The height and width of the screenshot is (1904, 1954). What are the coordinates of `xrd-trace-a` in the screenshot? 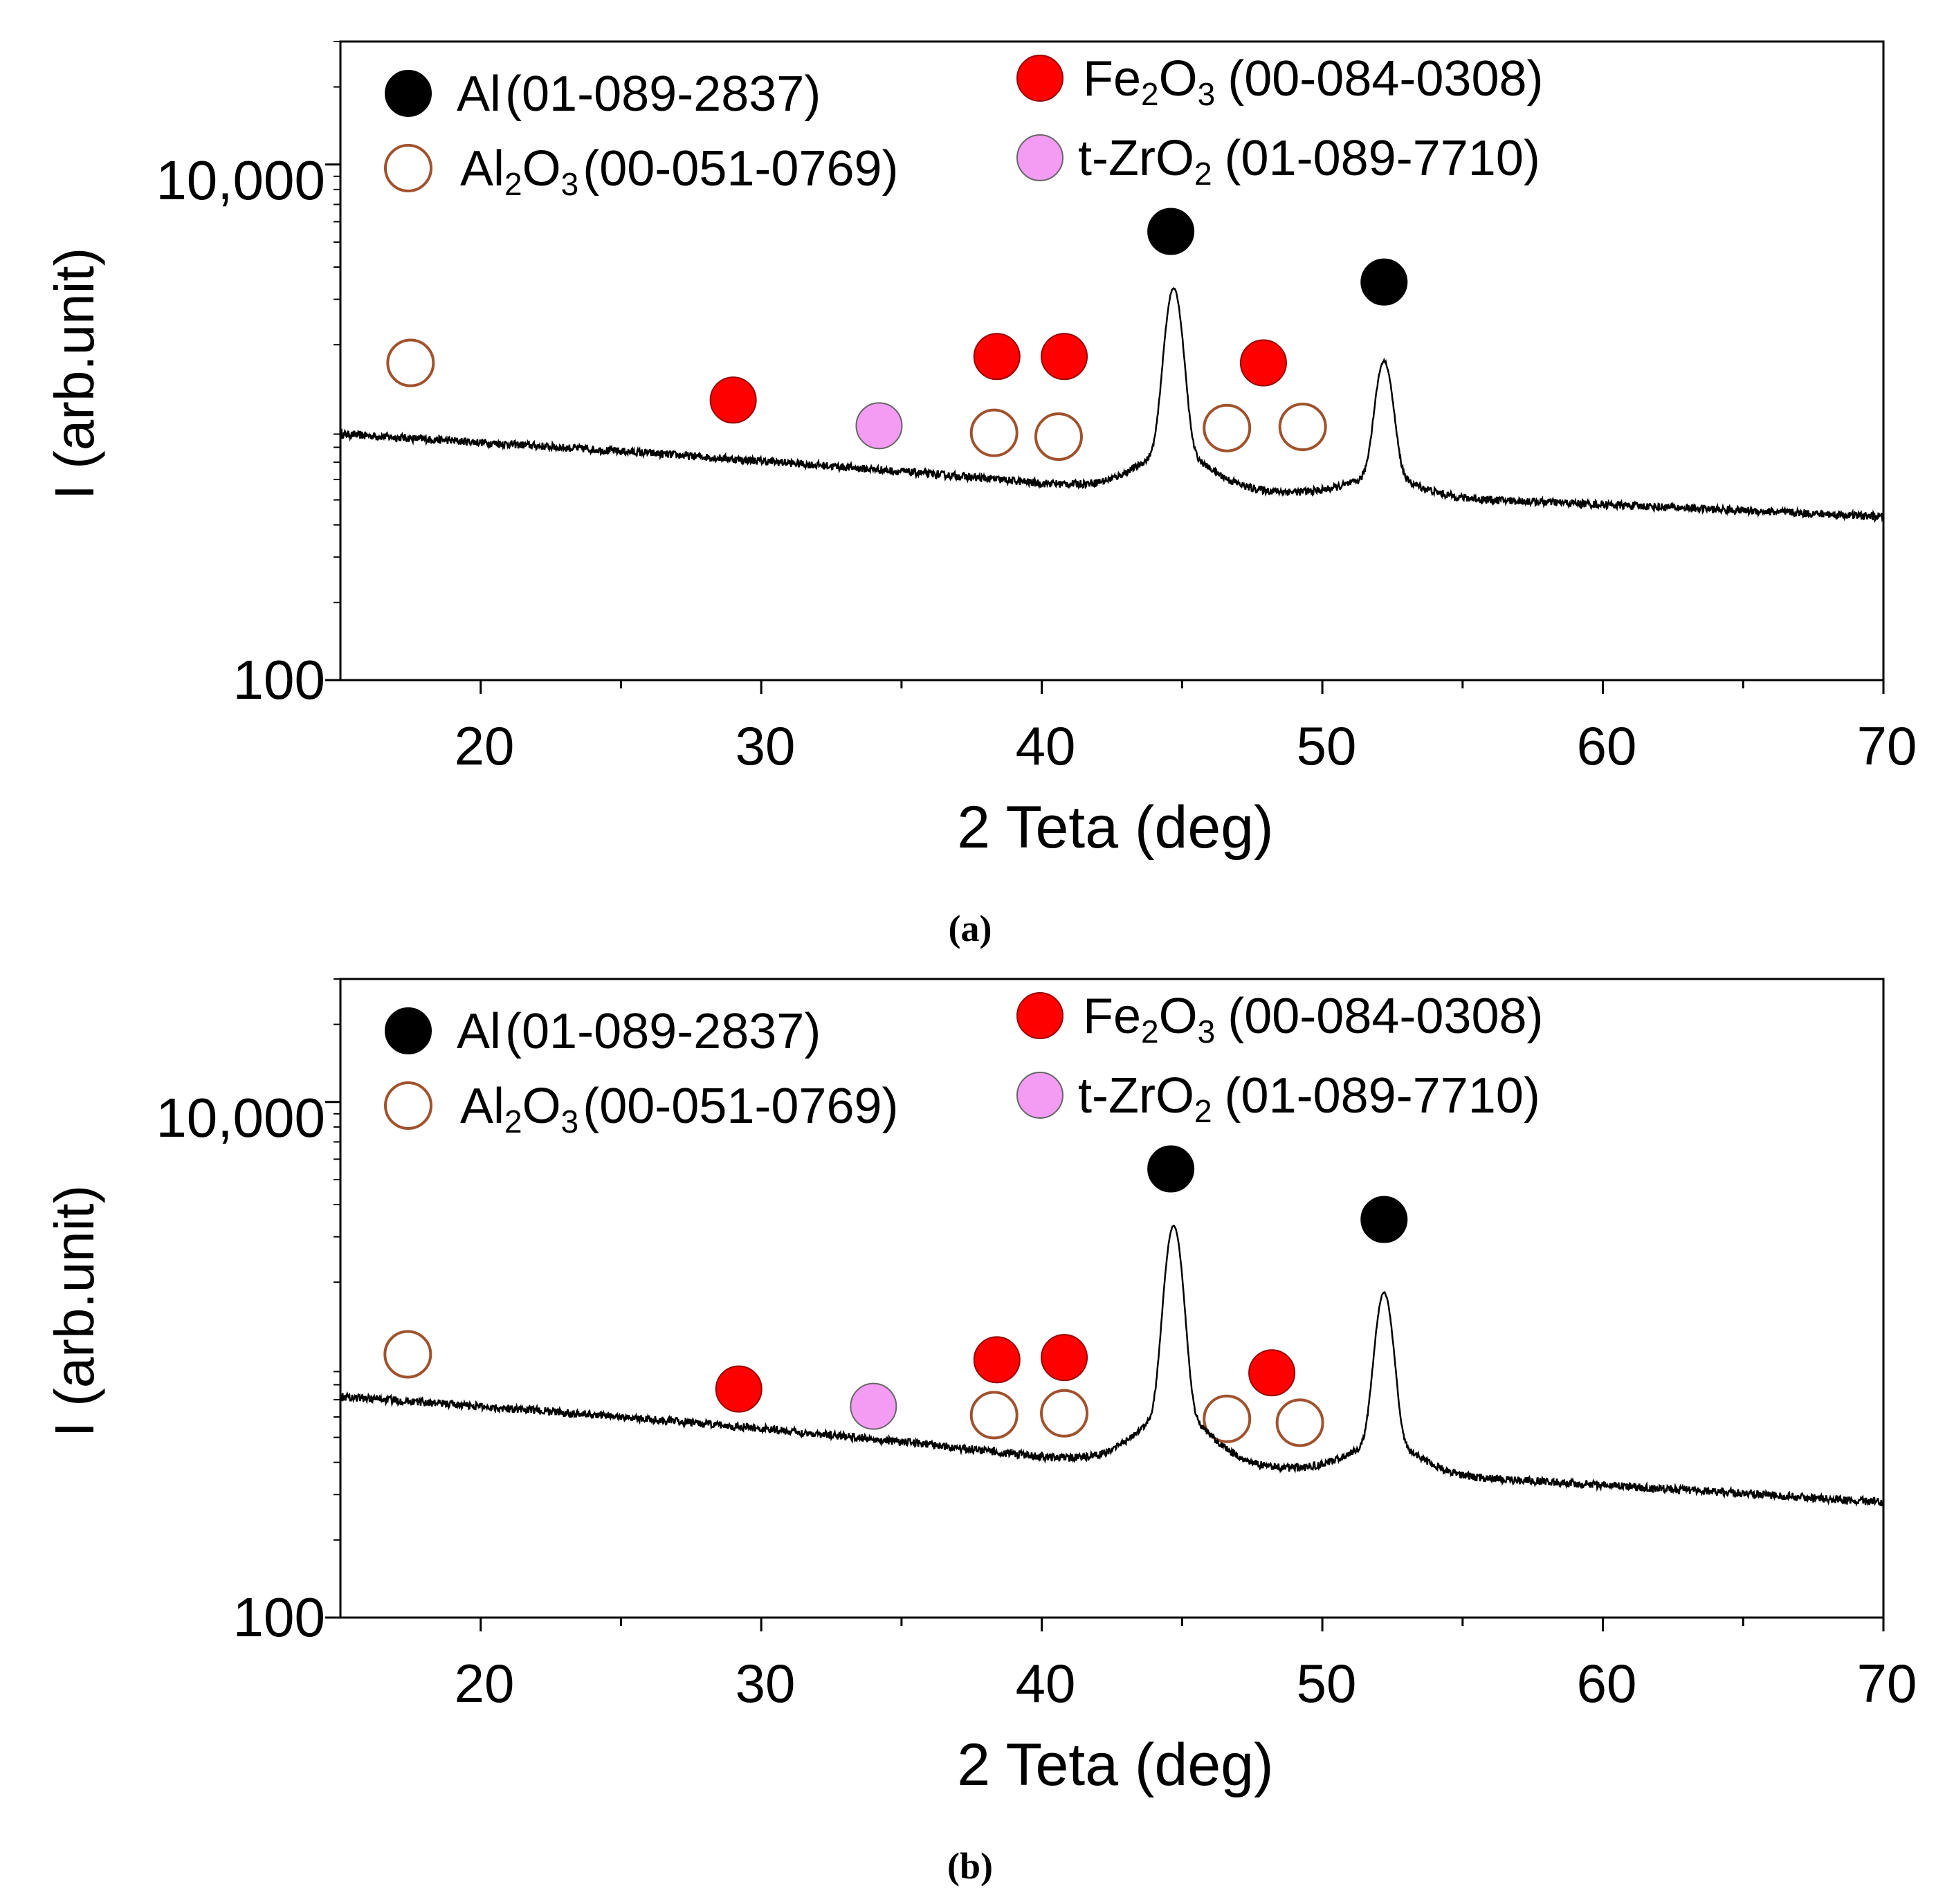 It's located at (1112, 405).